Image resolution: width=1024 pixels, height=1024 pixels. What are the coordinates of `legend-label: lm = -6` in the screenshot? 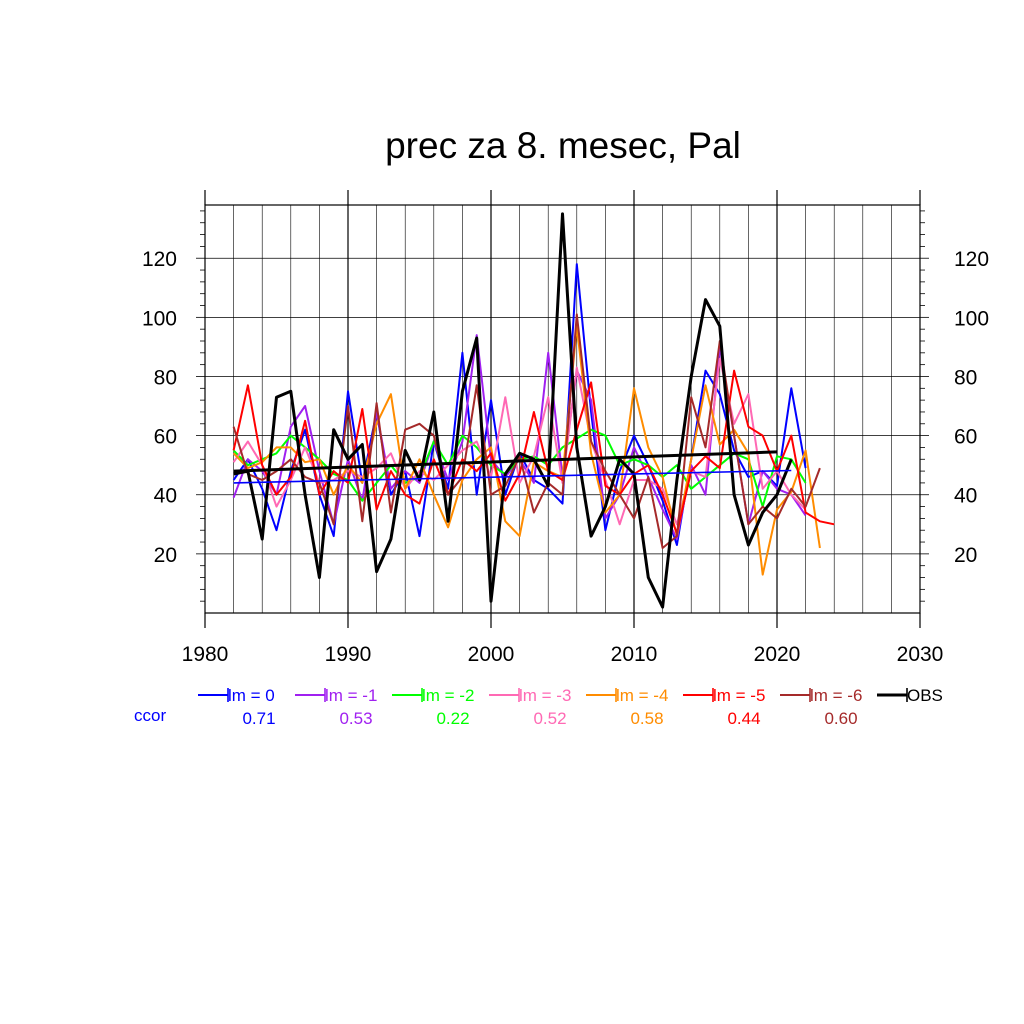 It's located at (836, 695).